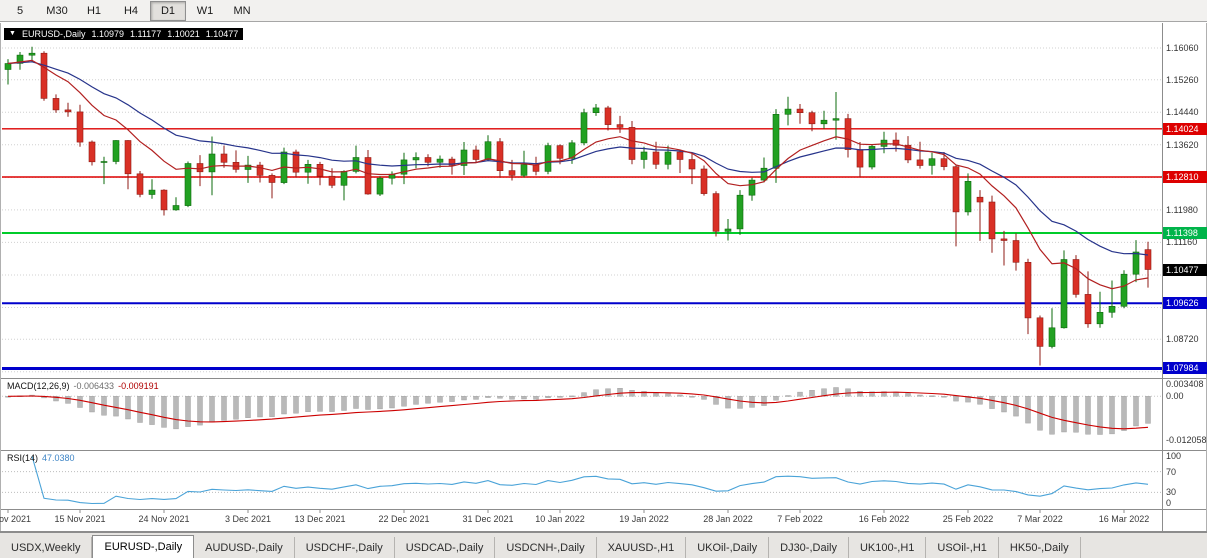  I want to click on symbol-tab-usoil-h1: USOil-,H1, so click(962, 547).